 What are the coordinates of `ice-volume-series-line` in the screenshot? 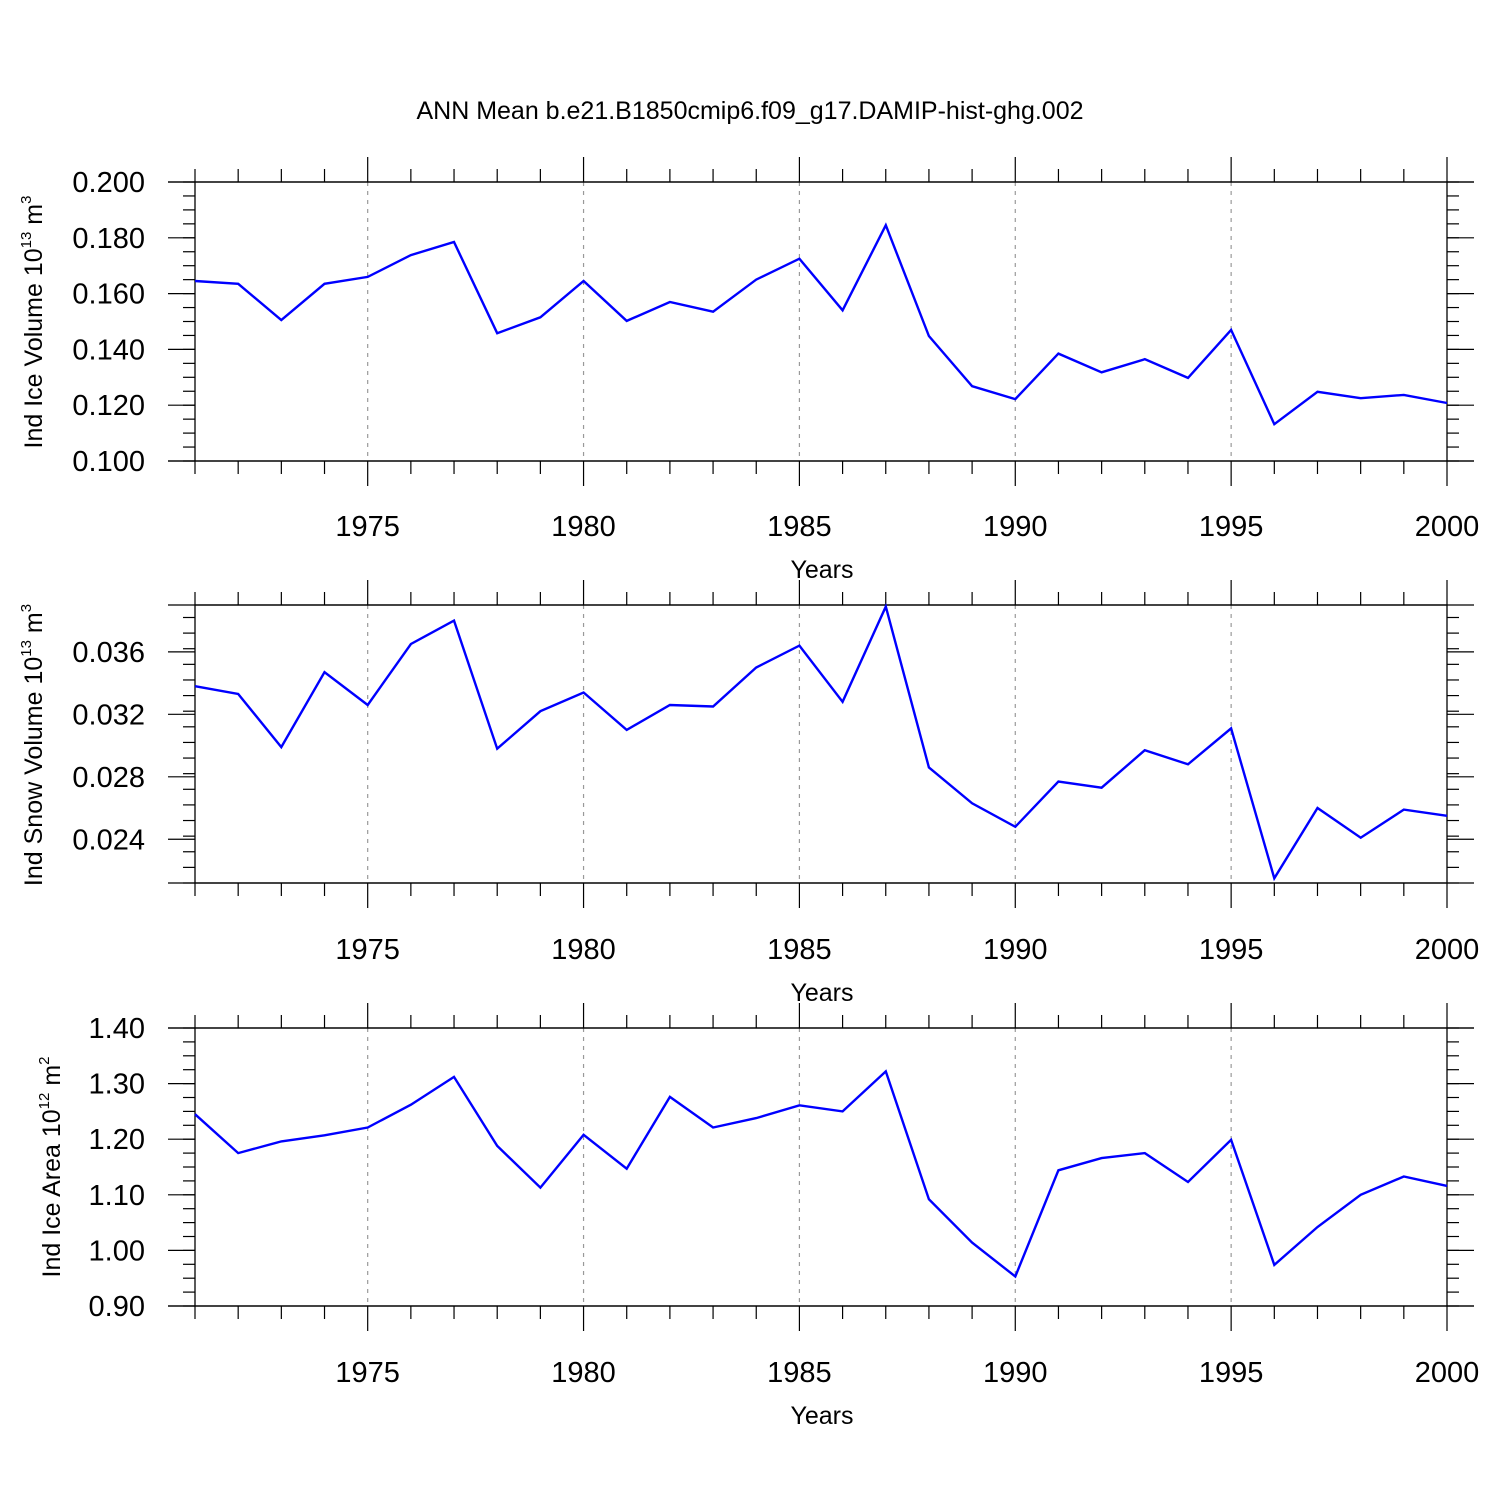 It's located at (821, 324).